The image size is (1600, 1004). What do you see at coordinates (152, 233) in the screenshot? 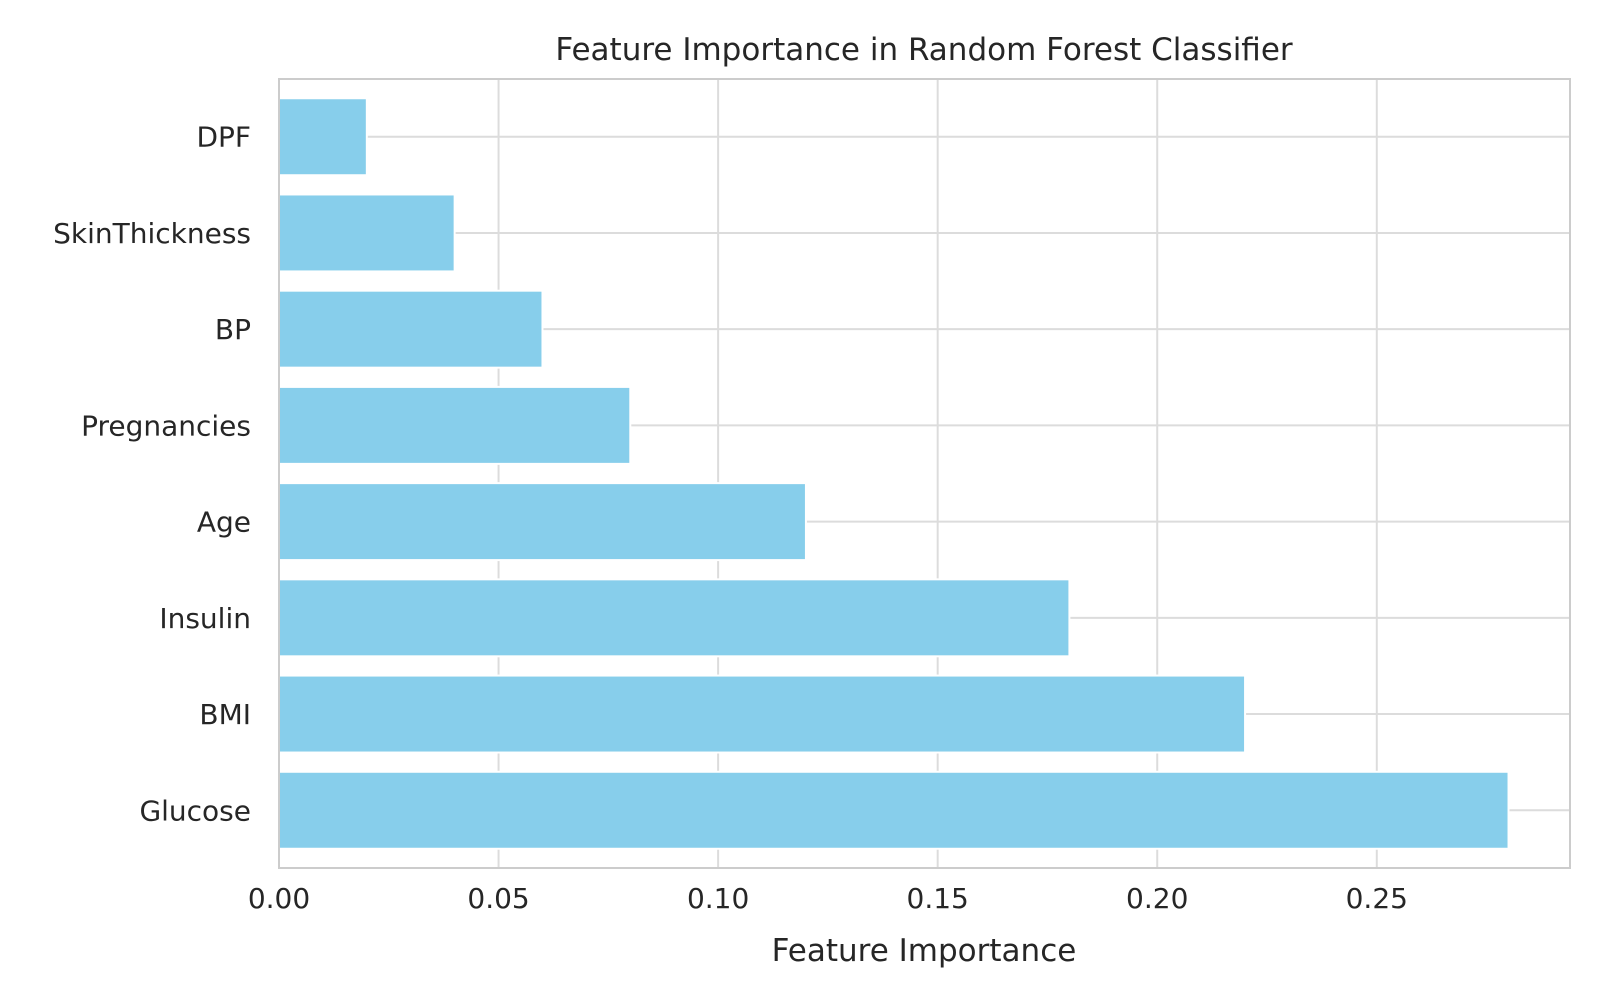
I see `y-tick-label: SkinThickness` at bounding box center [152, 233].